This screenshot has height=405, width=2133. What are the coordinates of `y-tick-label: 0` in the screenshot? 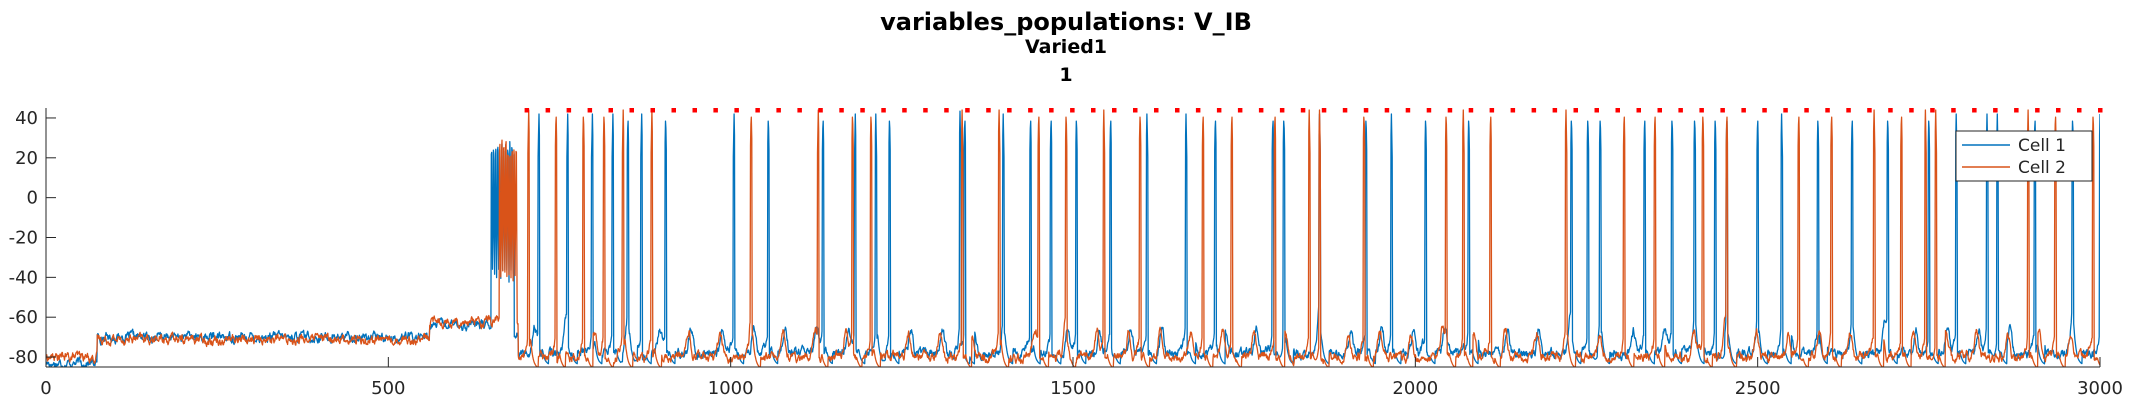 It's located at (32, 198).